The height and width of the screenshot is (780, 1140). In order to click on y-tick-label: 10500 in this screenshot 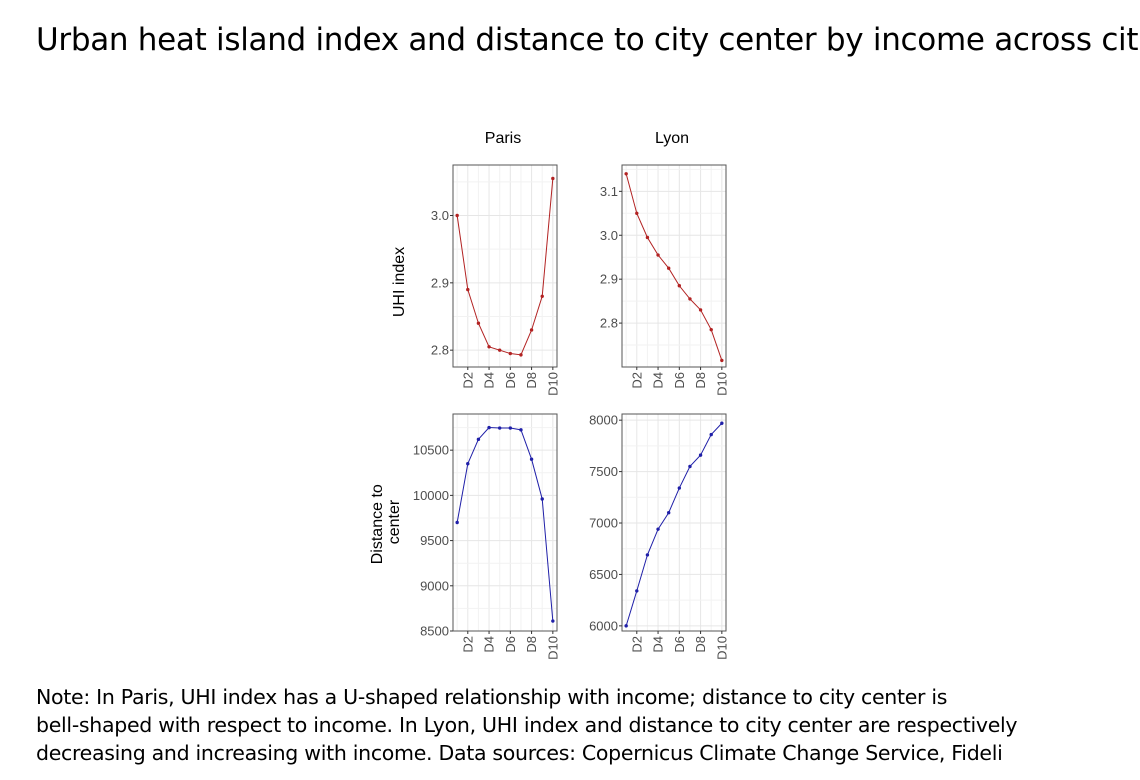, I will do `click(431, 450)`.